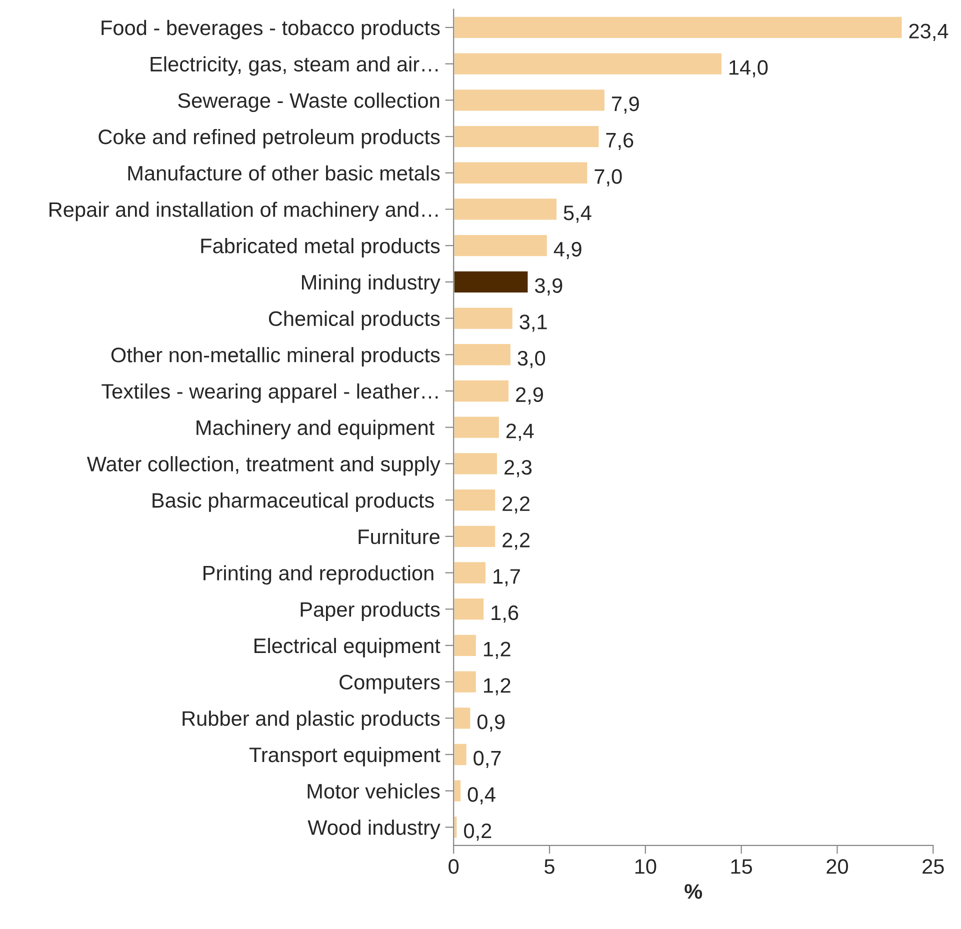 Image resolution: width=961 pixels, height=929 pixels. I want to click on x-tick-label: 0, so click(453, 866).